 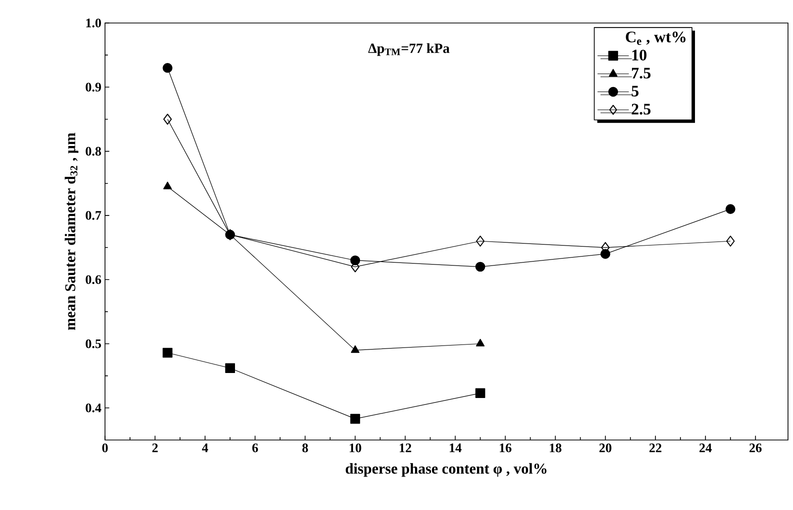 I want to click on y-tick-label: 0.5, so click(x=93, y=343).